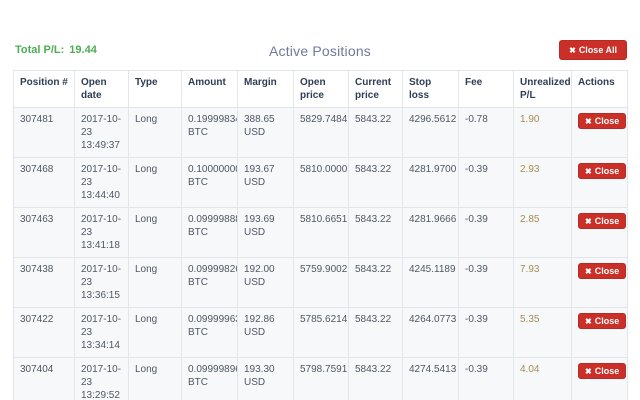  What do you see at coordinates (542, 182) in the screenshot?
I see `unrealized-pl-cell: 2.93` at bounding box center [542, 182].